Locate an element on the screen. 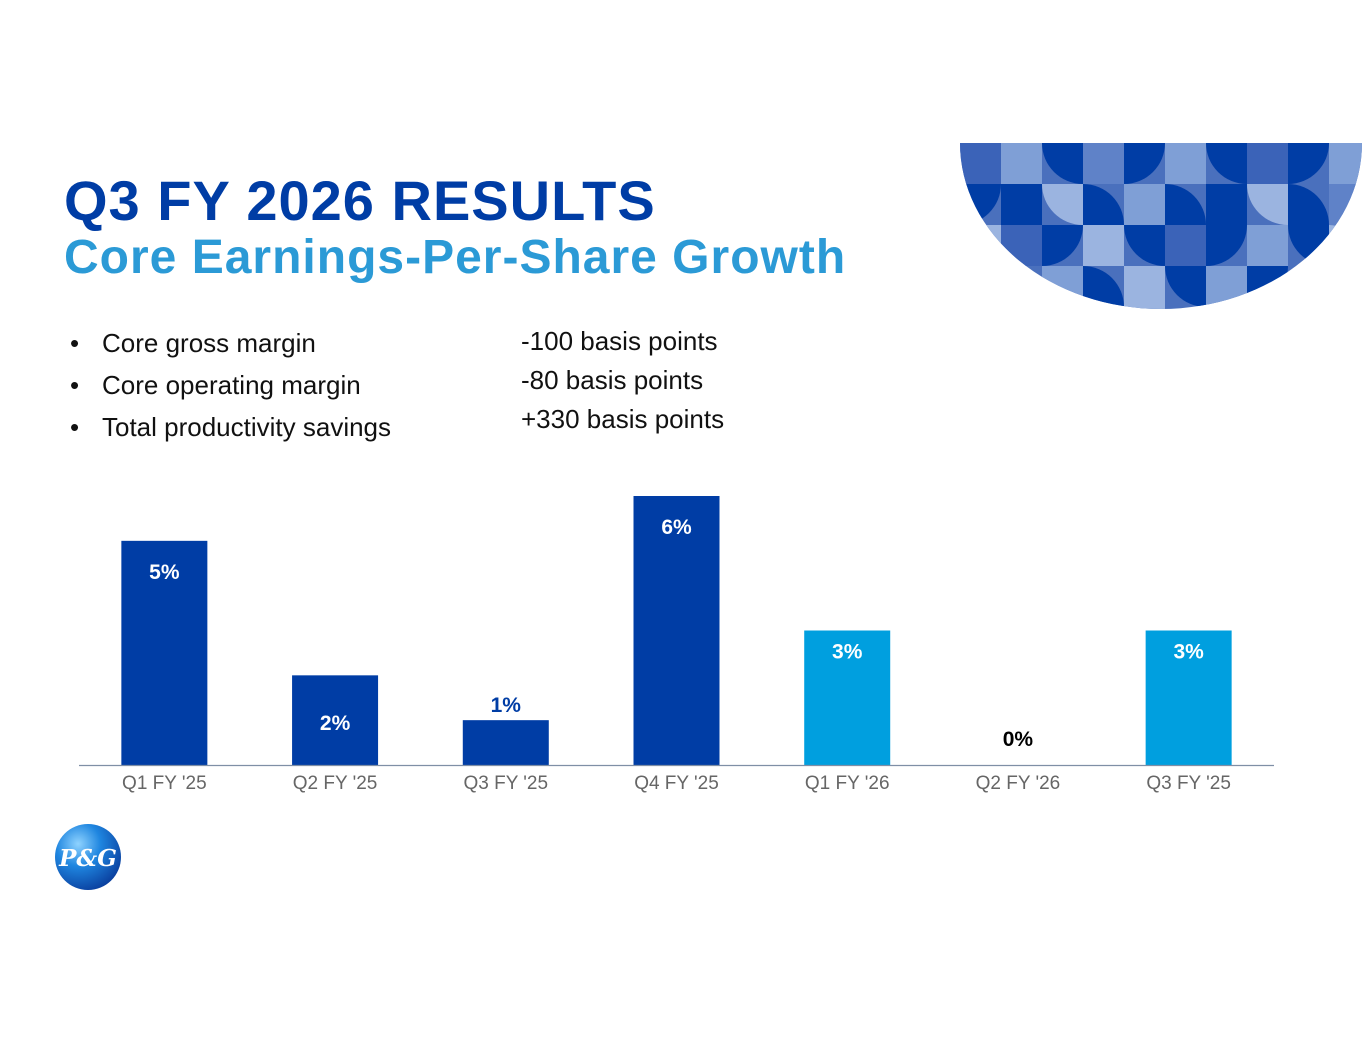 Image resolution: width=1365 pixels, height=1055 pixels. x-tick-label: Q1 FY '25 is located at coordinates (164, 783).